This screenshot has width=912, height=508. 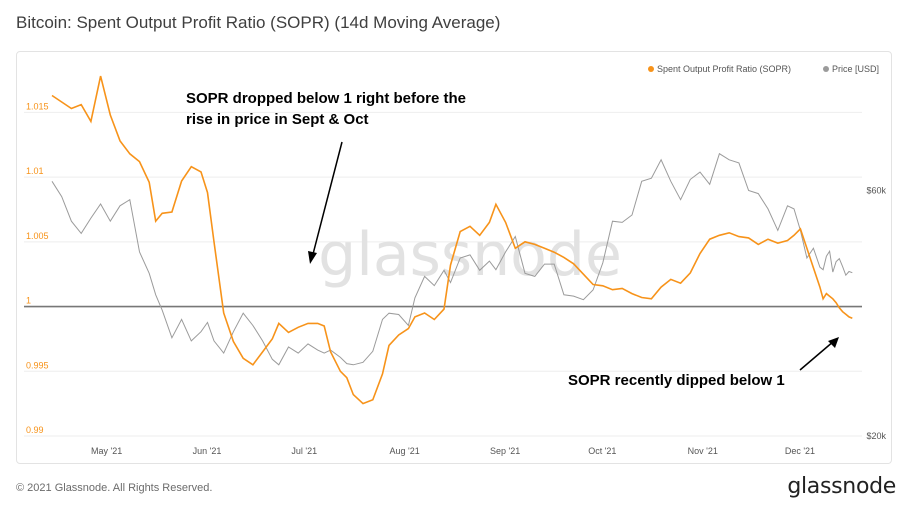 What do you see at coordinates (855, 69) in the screenshot?
I see `legend-price-label: Price [USD]` at bounding box center [855, 69].